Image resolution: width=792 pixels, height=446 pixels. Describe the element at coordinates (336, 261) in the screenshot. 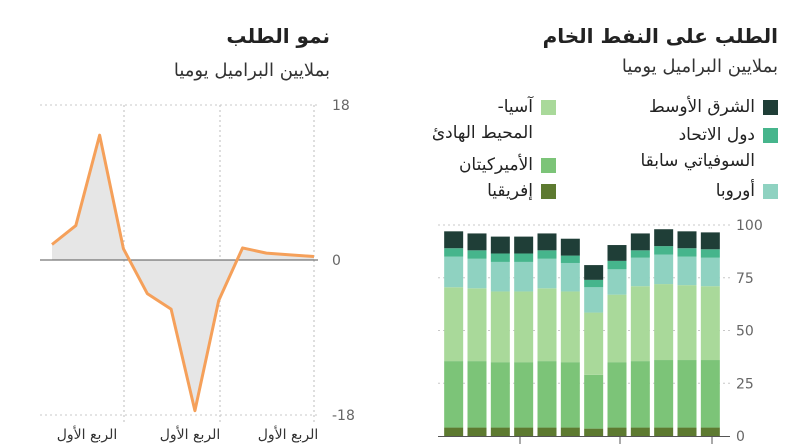

I see `growth-ytick-label: 0` at that location.